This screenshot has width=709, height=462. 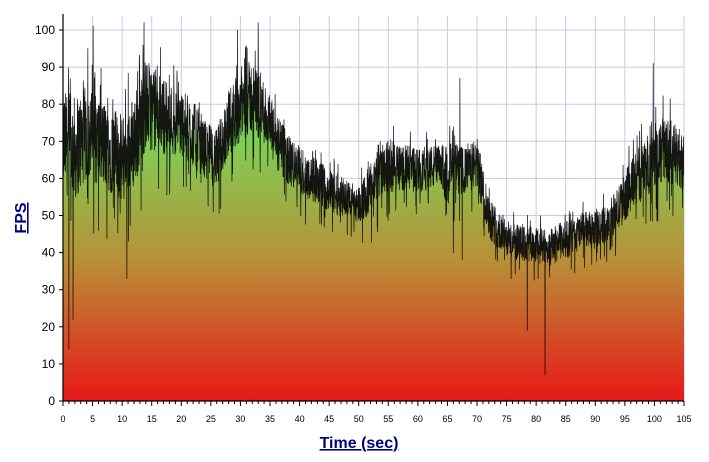 What do you see at coordinates (329, 419) in the screenshot?
I see `x-tick-label: 45` at bounding box center [329, 419].